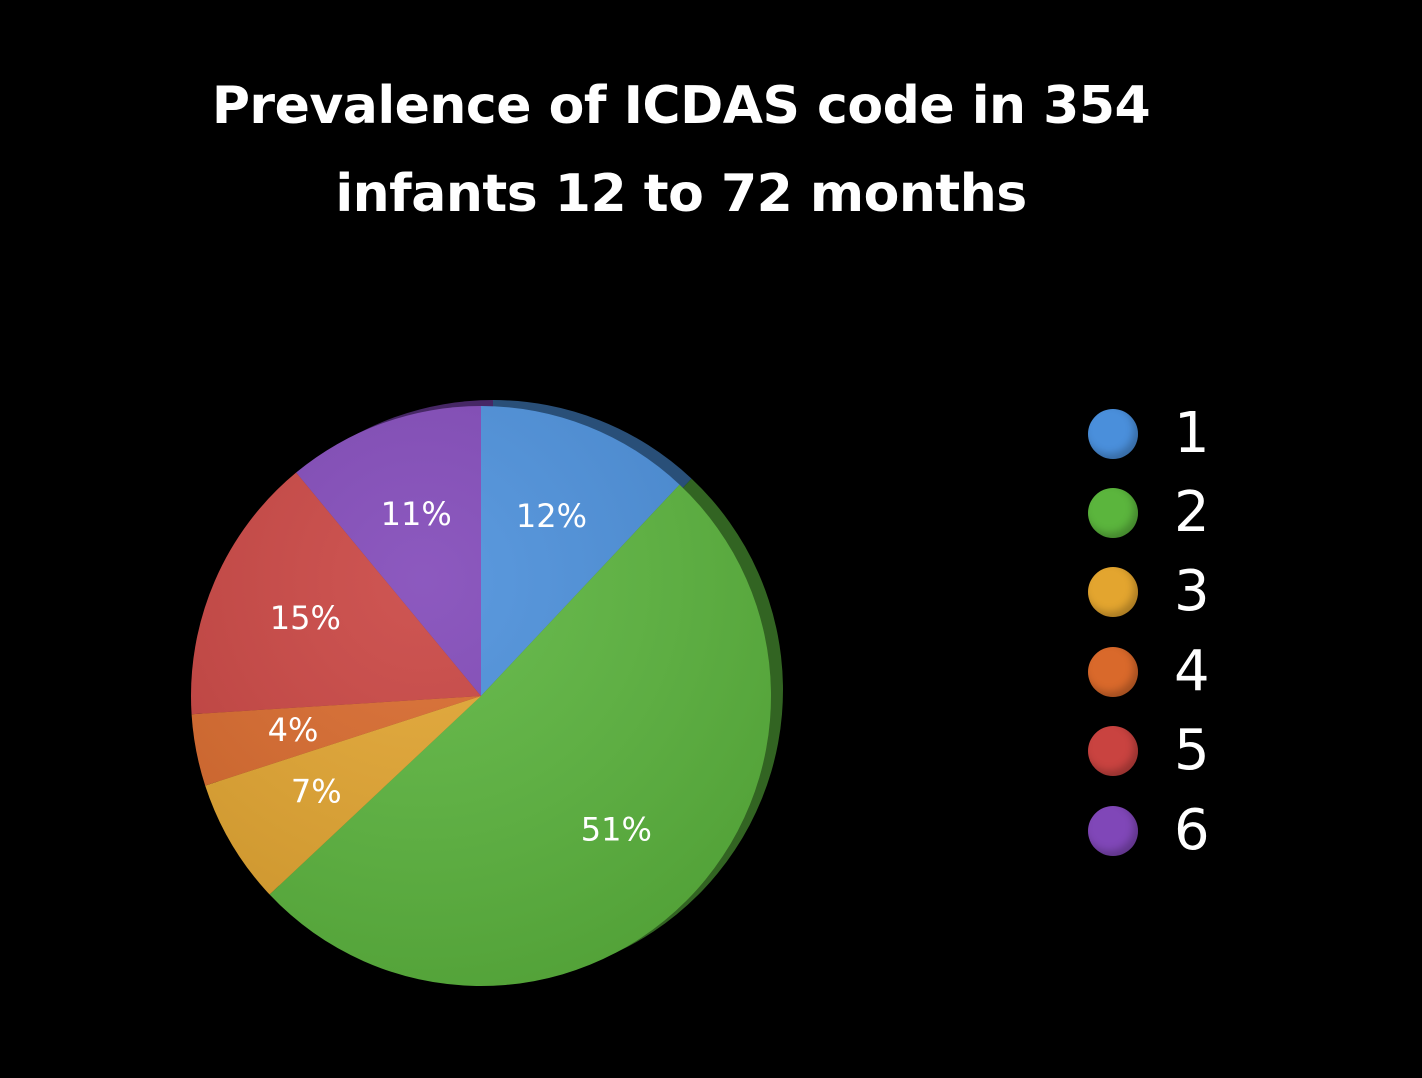 This screenshot has width=1422, height=1078. Describe the element at coordinates (616, 829) in the screenshot. I see `pie-label-2: 51%` at that location.